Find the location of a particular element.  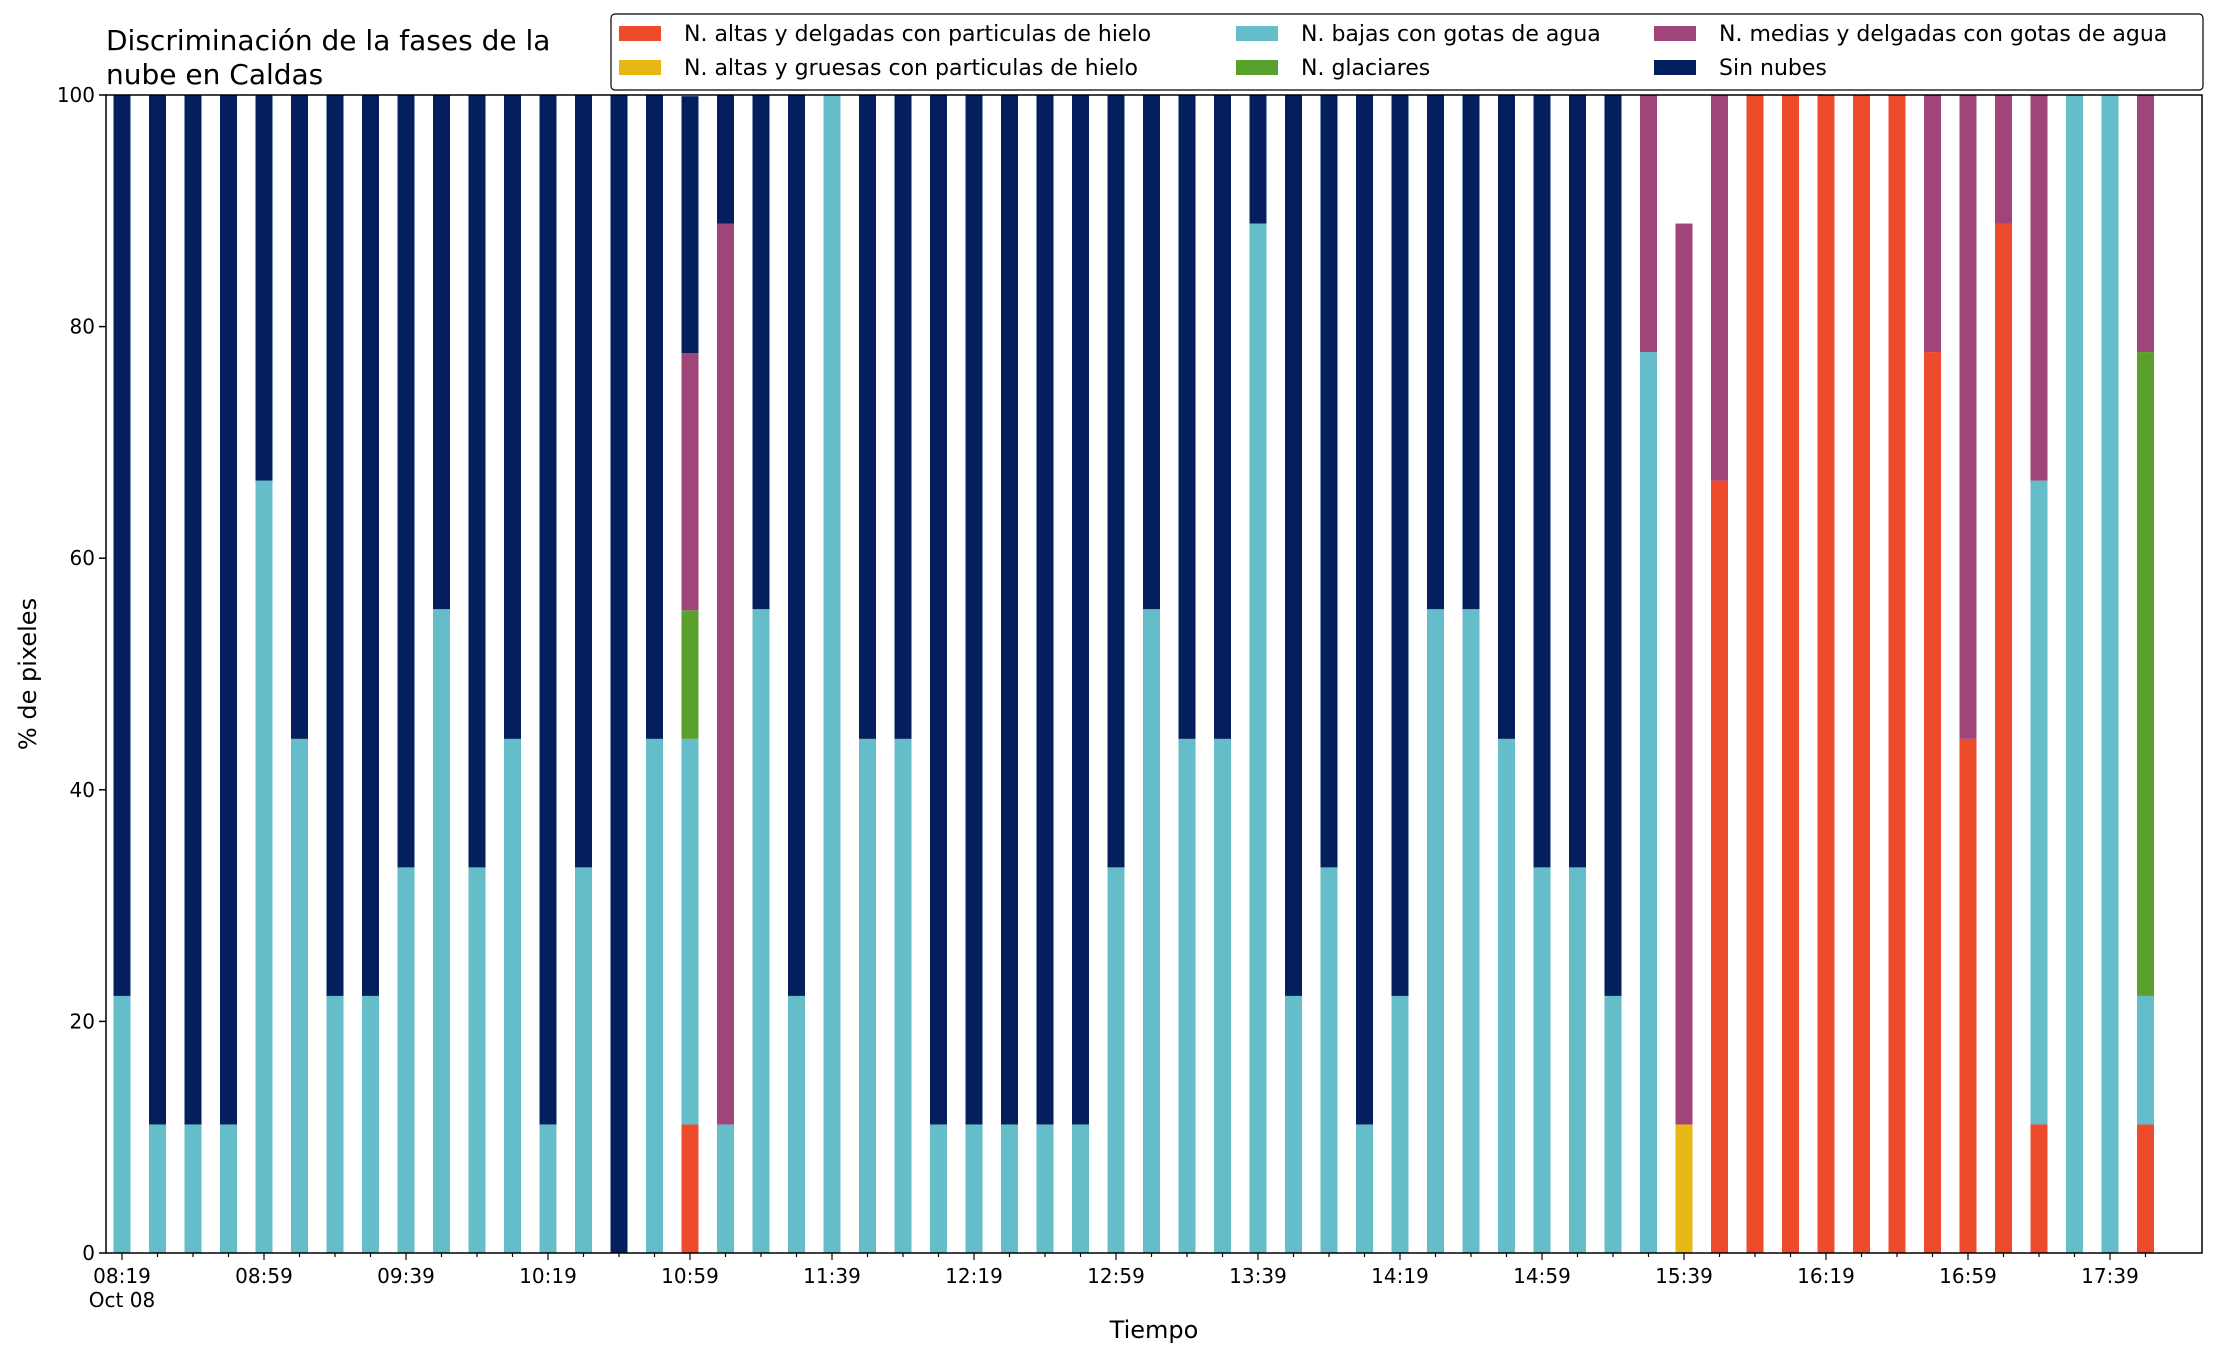

x-tick-label: 12:19 is located at coordinates (974, 1276).